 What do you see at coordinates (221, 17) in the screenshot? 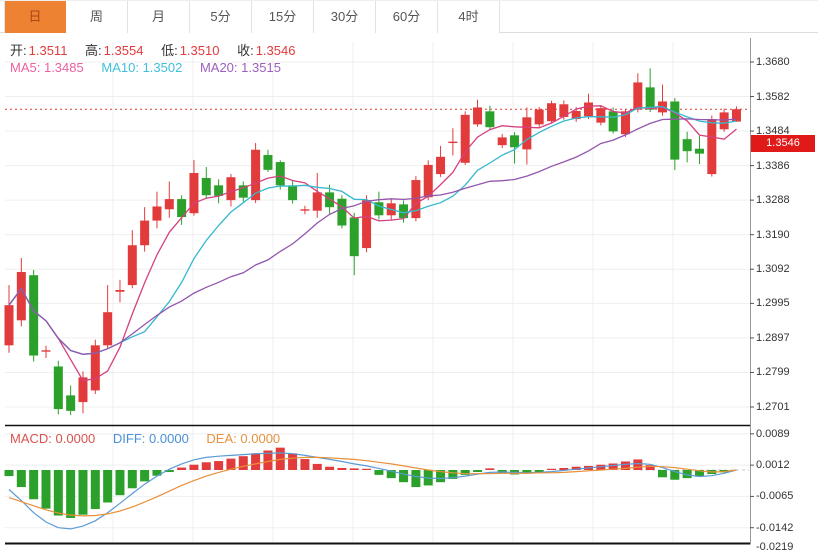
I see `tab-5分: 5分` at bounding box center [221, 17].